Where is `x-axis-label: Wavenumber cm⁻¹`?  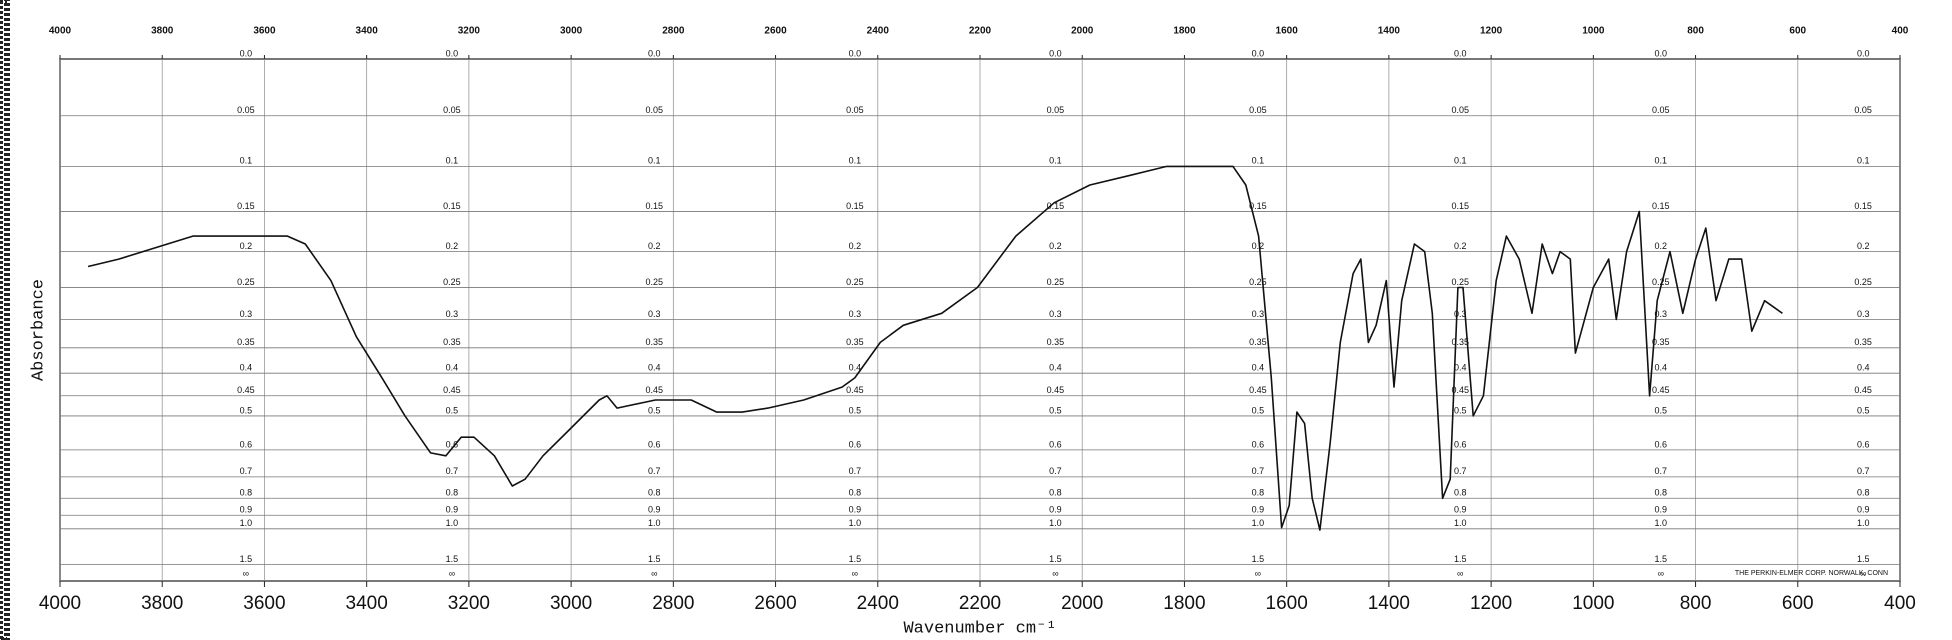
x-axis-label: Wavenumber cm⁻¹ is located at coordinates (979, 628).